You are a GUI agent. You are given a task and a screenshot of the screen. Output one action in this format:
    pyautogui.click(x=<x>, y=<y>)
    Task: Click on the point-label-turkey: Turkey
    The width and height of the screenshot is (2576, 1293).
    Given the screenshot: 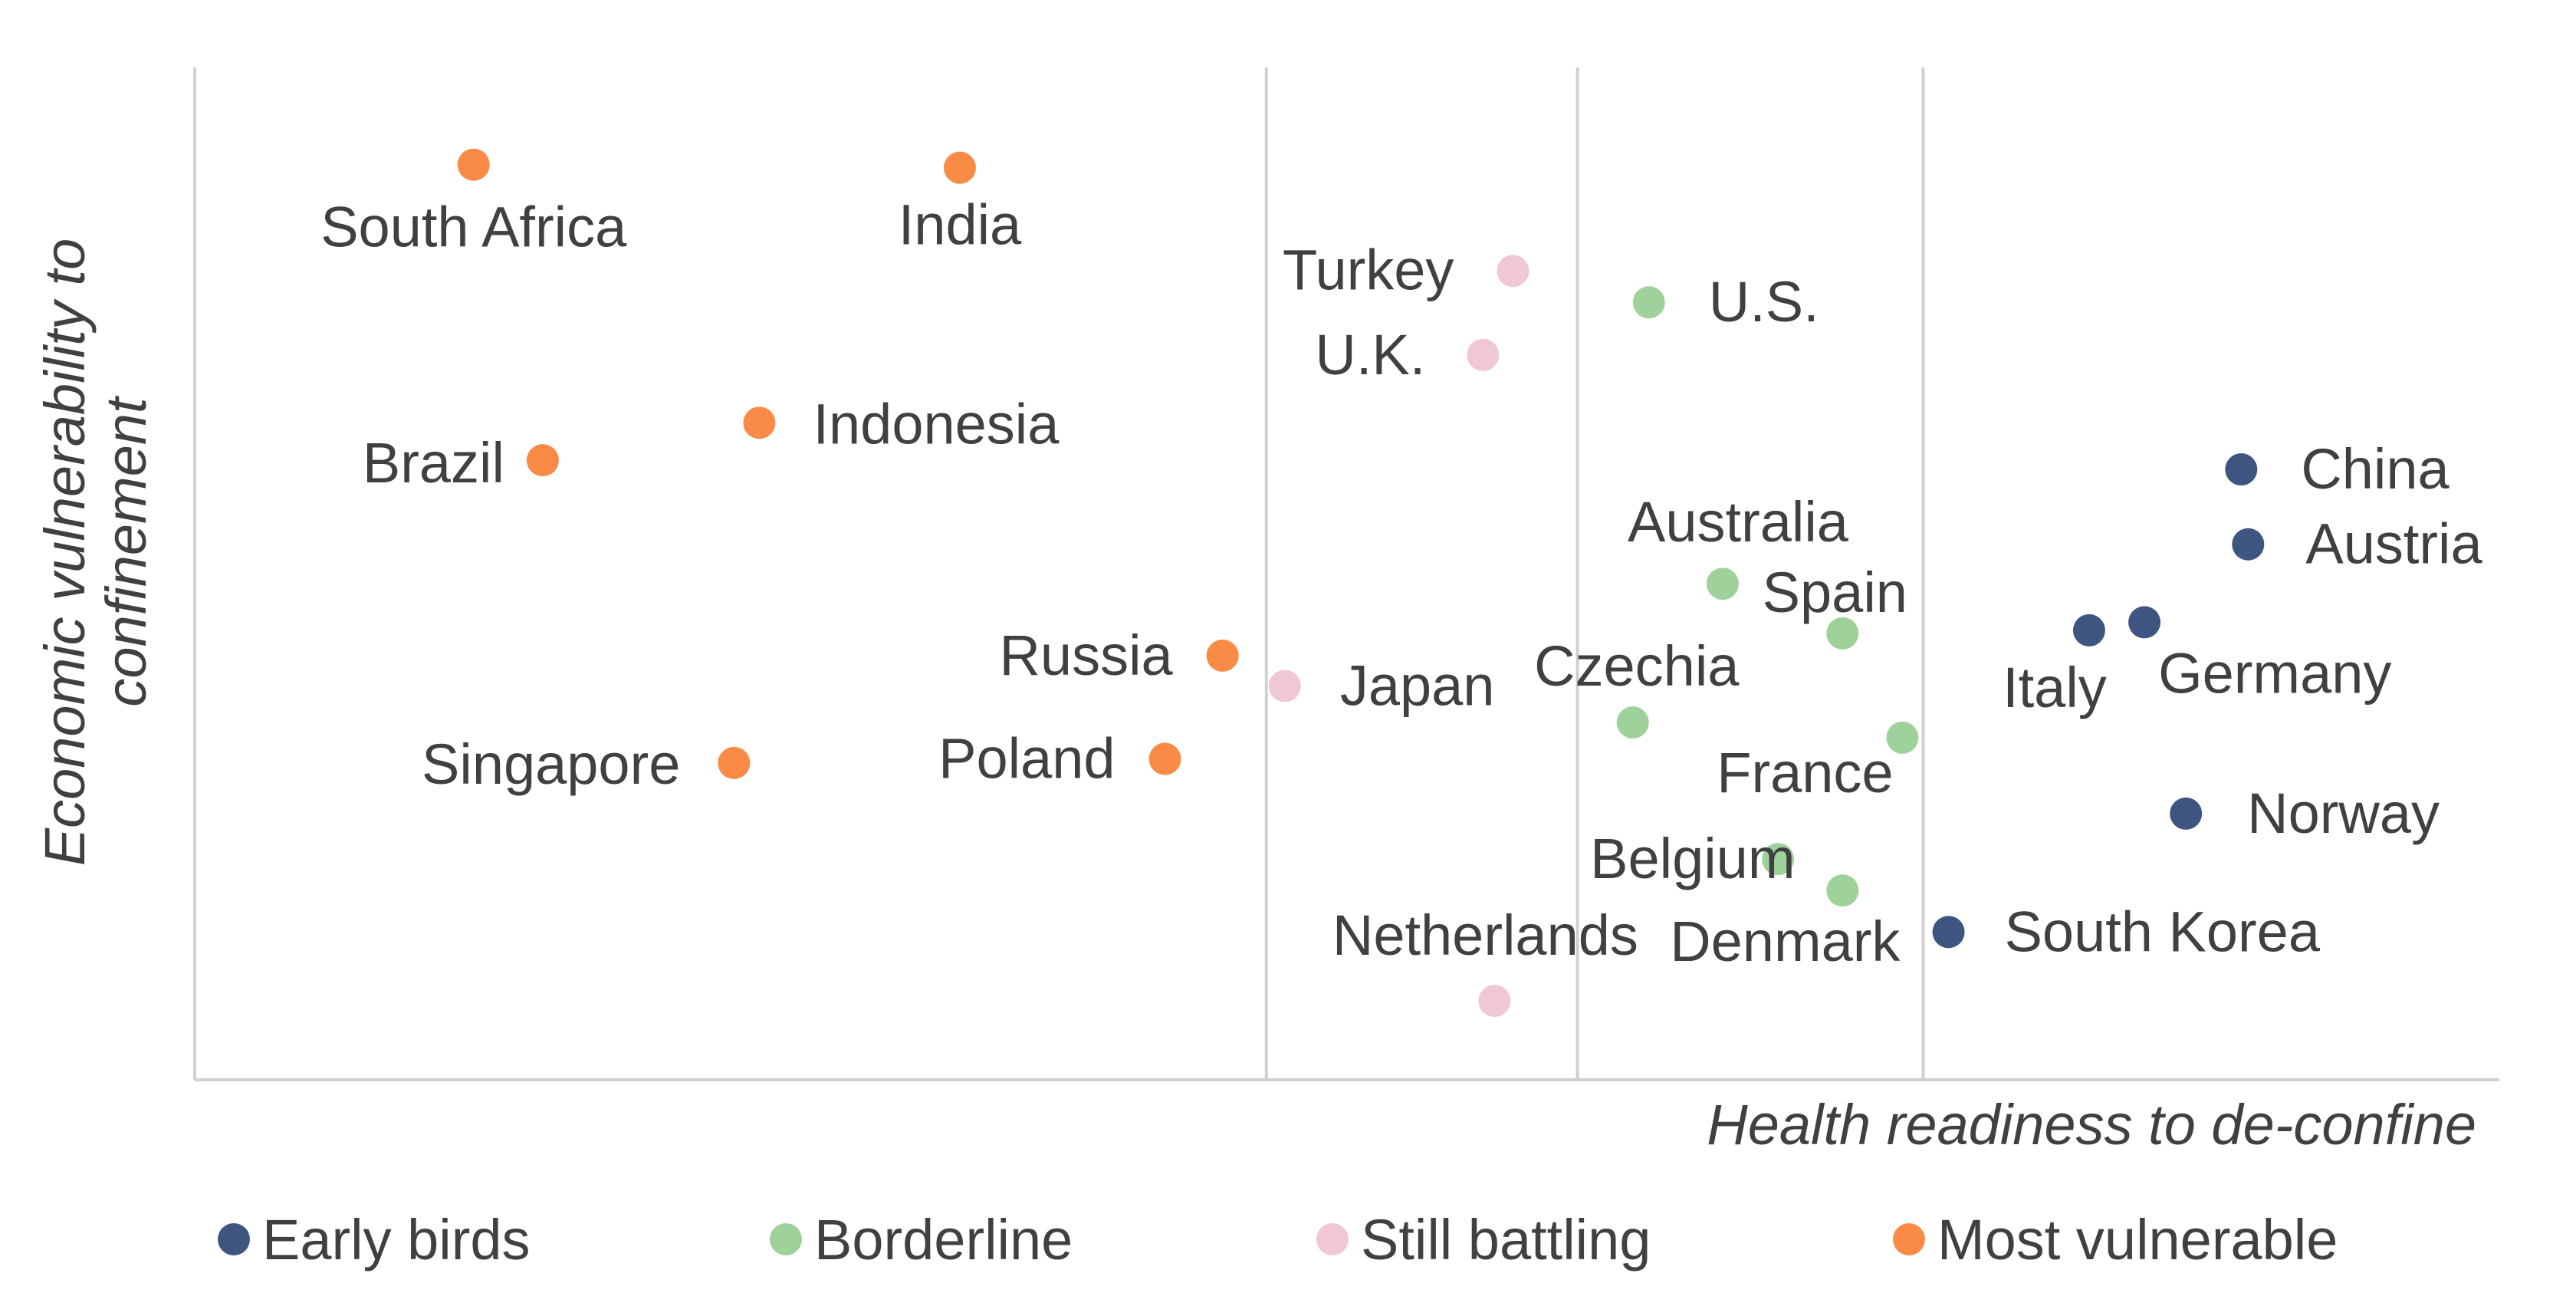 What is the action you would take?
    pyautogui.click(x=1368, y=269)
    